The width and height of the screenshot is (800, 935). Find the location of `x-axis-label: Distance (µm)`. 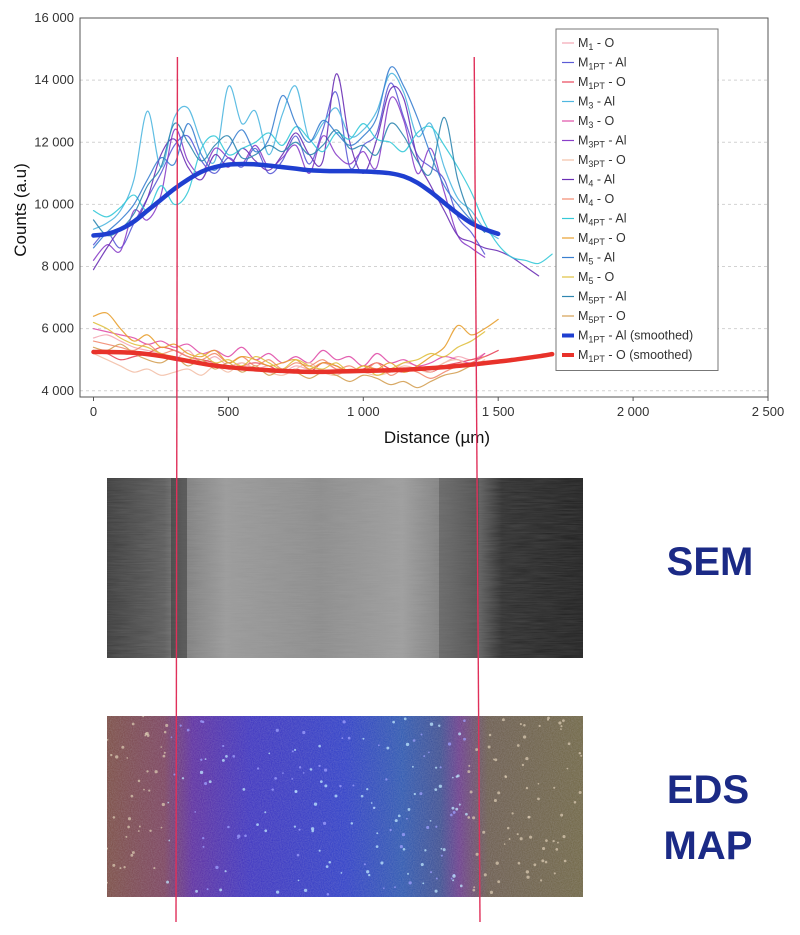

x-axis-label: Distance (µm) is located at coordinates (437, 437).